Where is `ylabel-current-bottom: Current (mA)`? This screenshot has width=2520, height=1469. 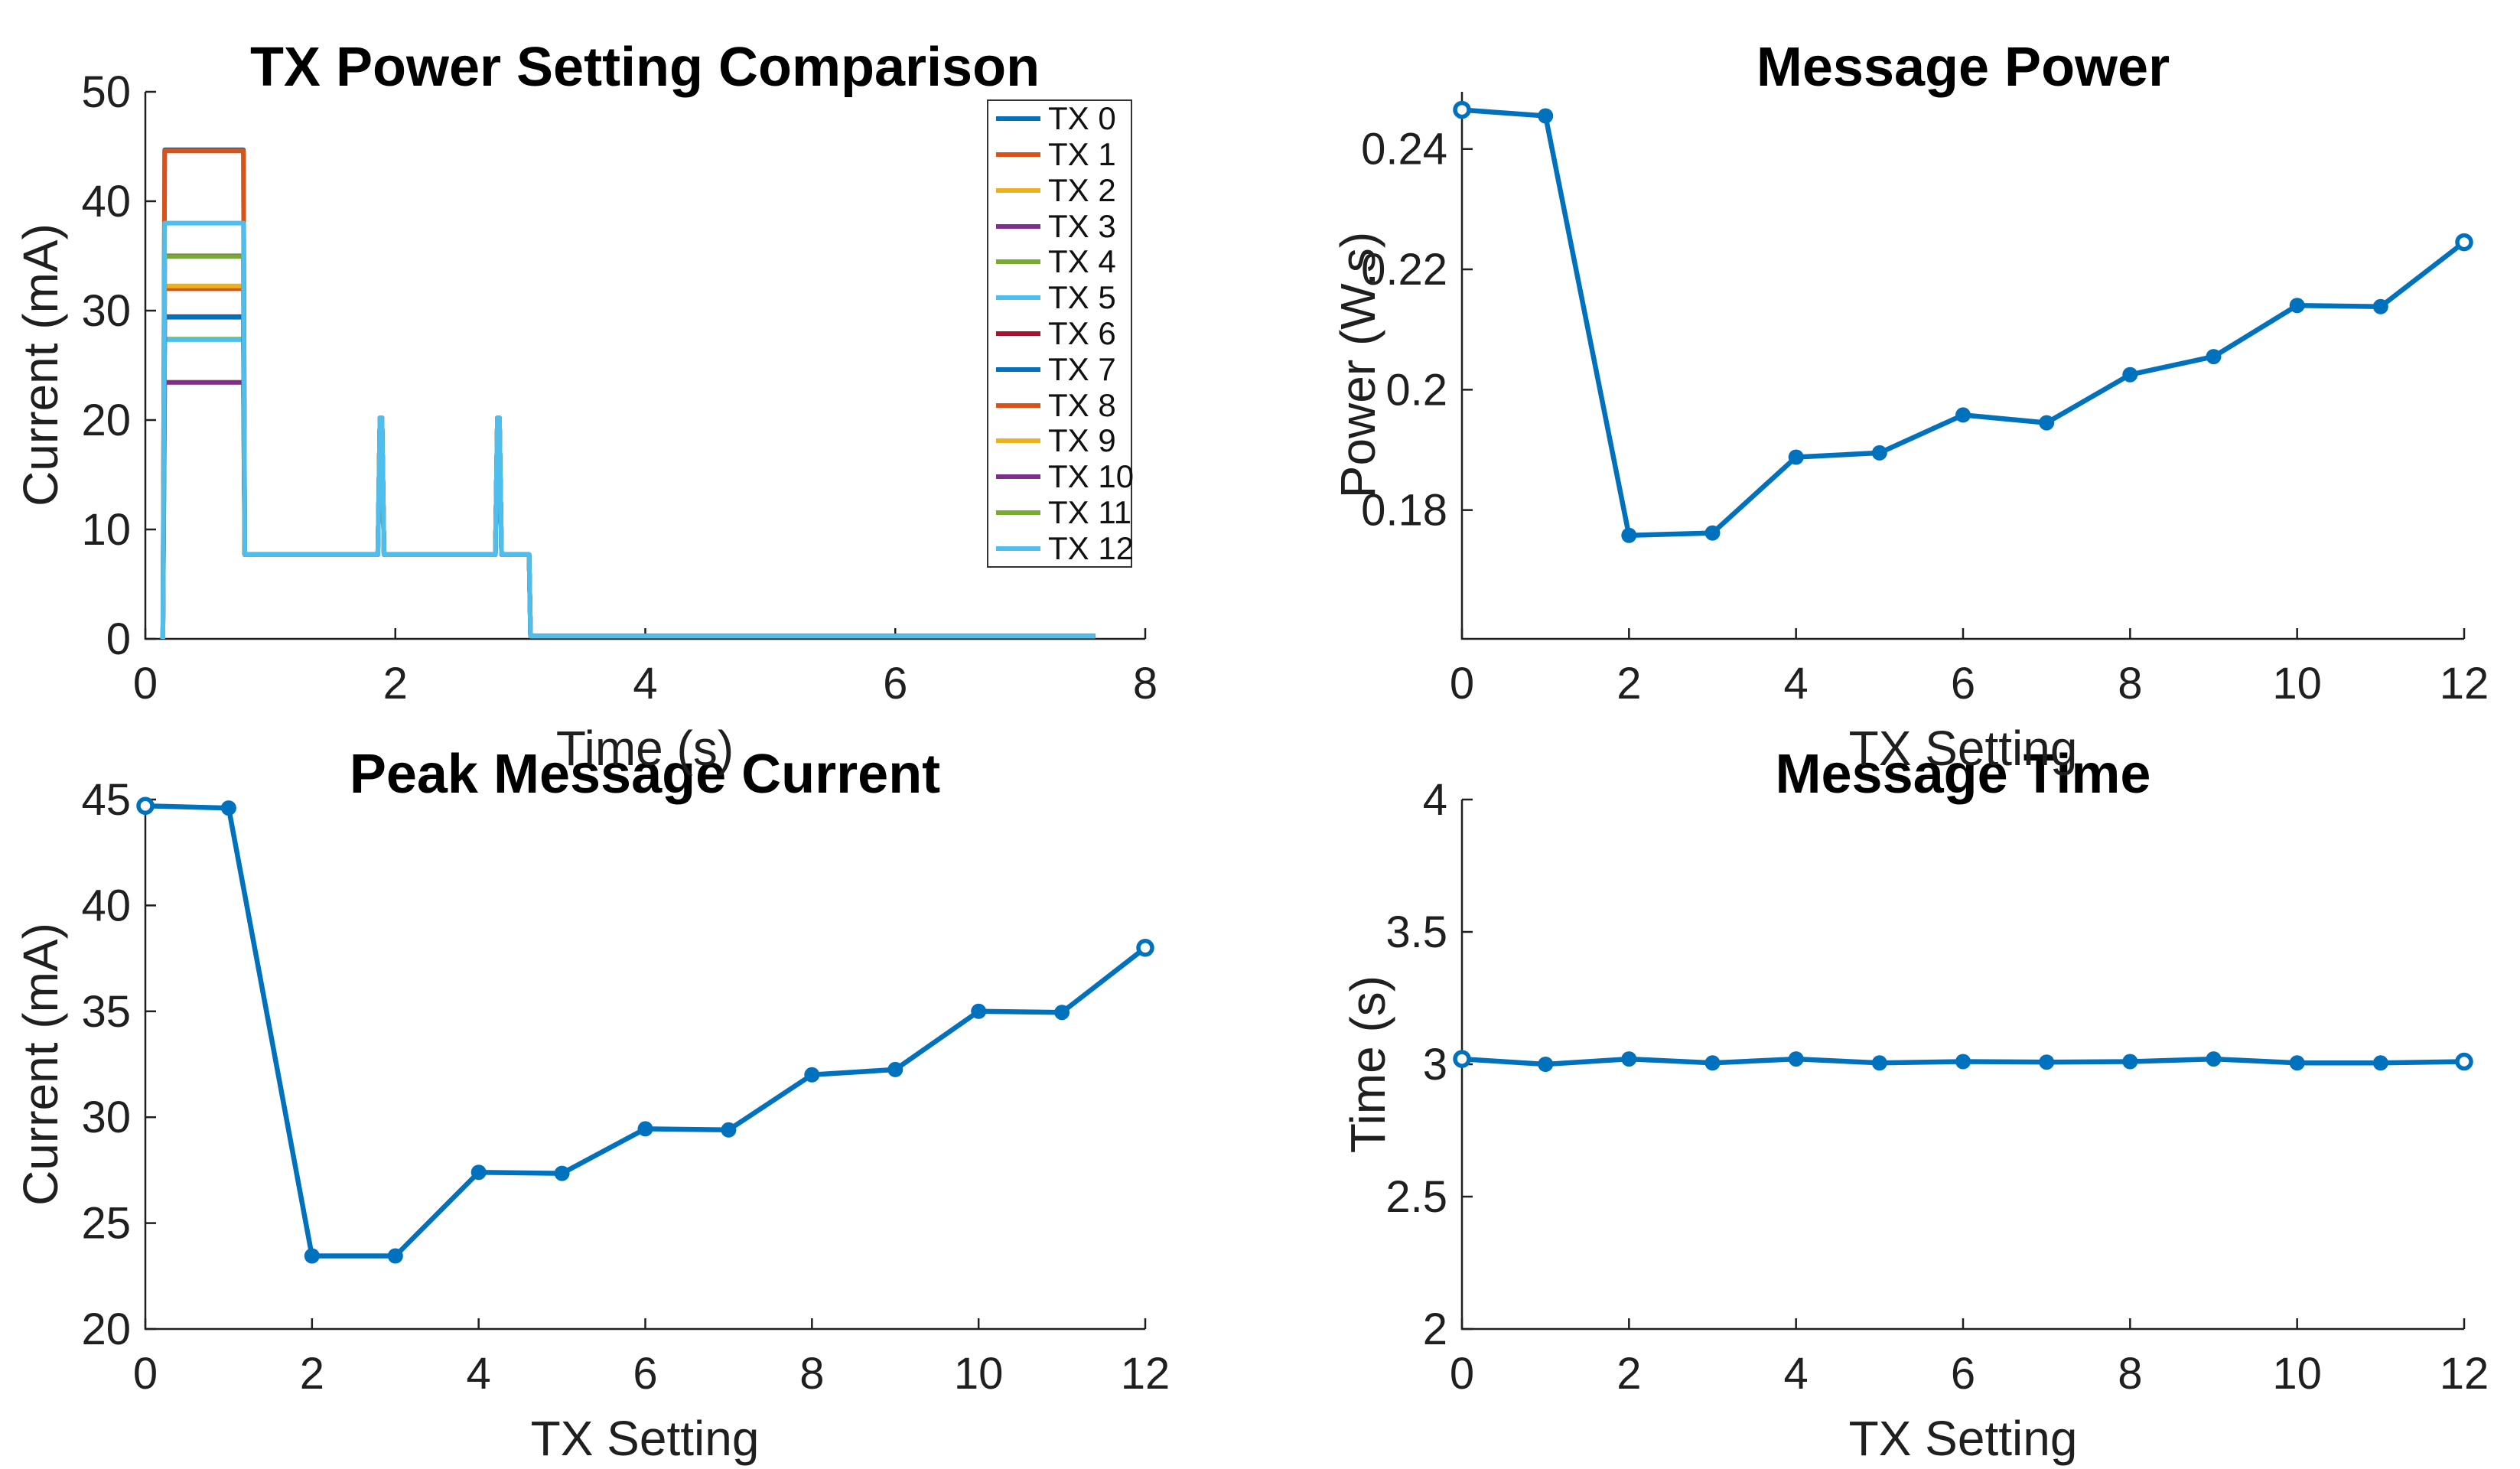
ylabel-current-bottom: Current (mA) is located at coordinates (40, 1064).